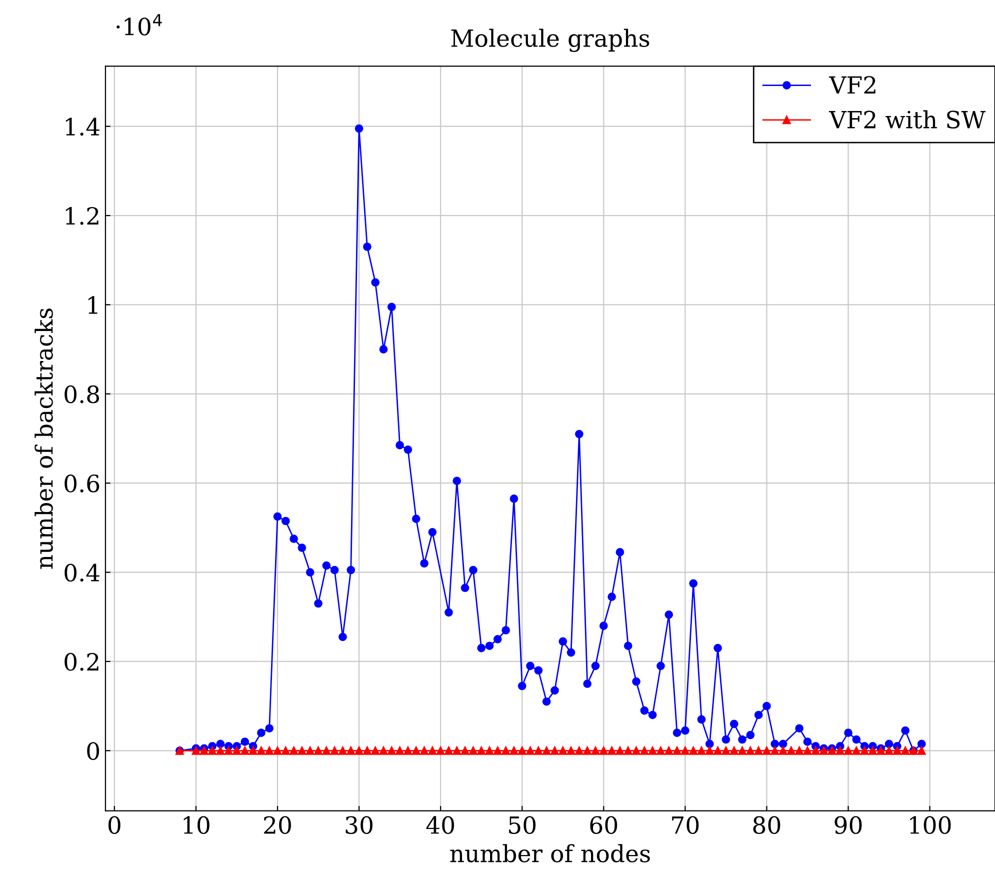 This screenshot has width=995, height=894. What do you see at coordinates (930, 825) in the screenshot?
I see `x-tick-label: 100` at bounding box center [930, 825].